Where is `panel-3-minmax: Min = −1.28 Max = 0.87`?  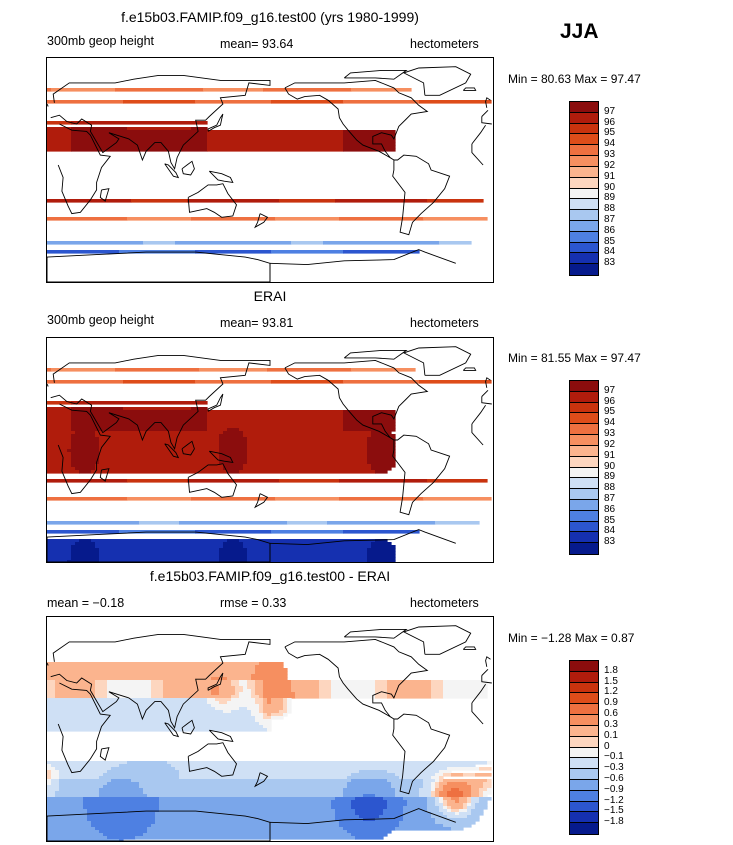
panel-3-minmax: Min = −1.28 Max = 0.87 is located at coordinates (571, 638).